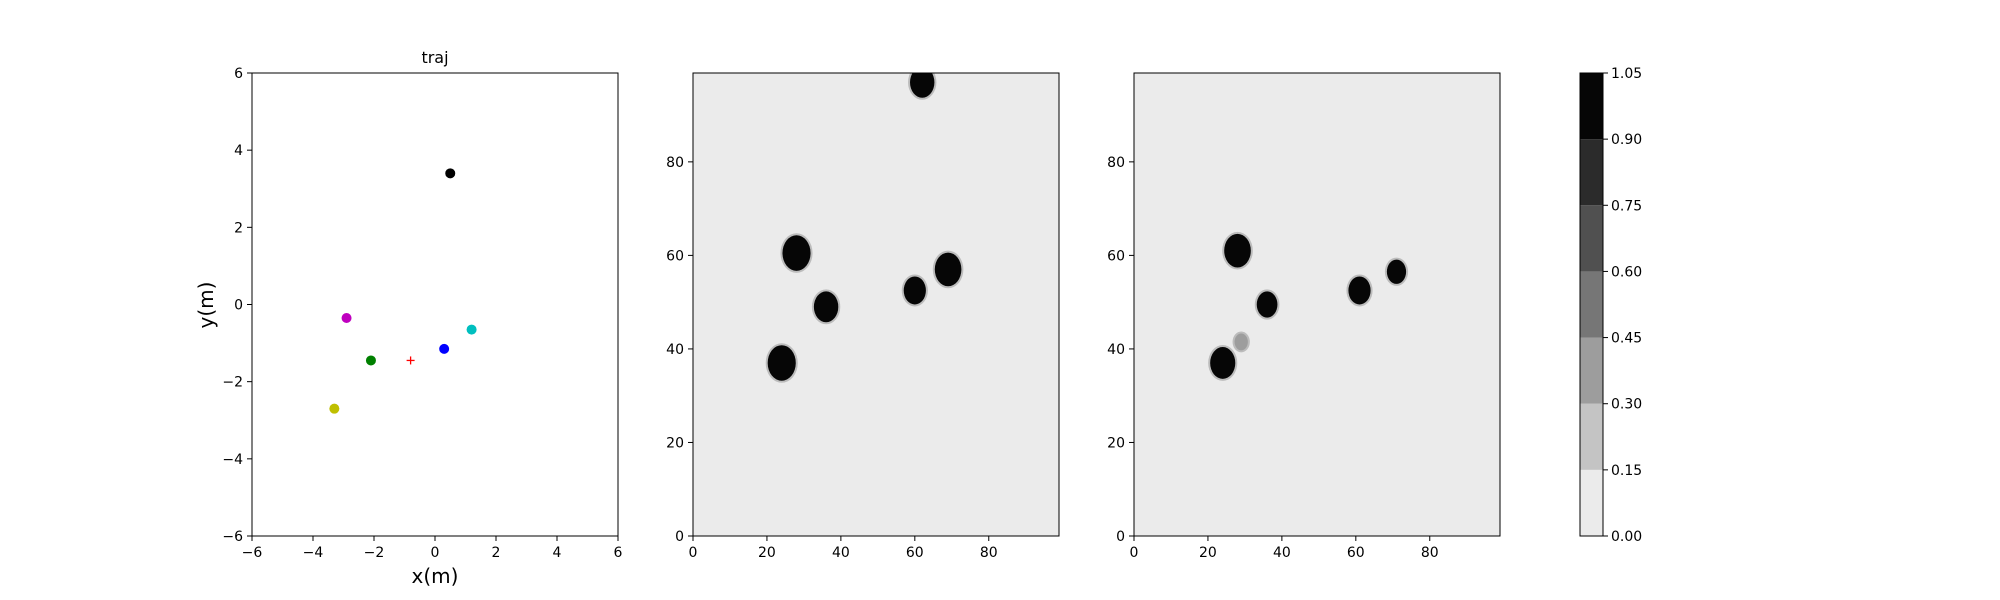  I want to click on traj-axes-frame, so click(435, 304).